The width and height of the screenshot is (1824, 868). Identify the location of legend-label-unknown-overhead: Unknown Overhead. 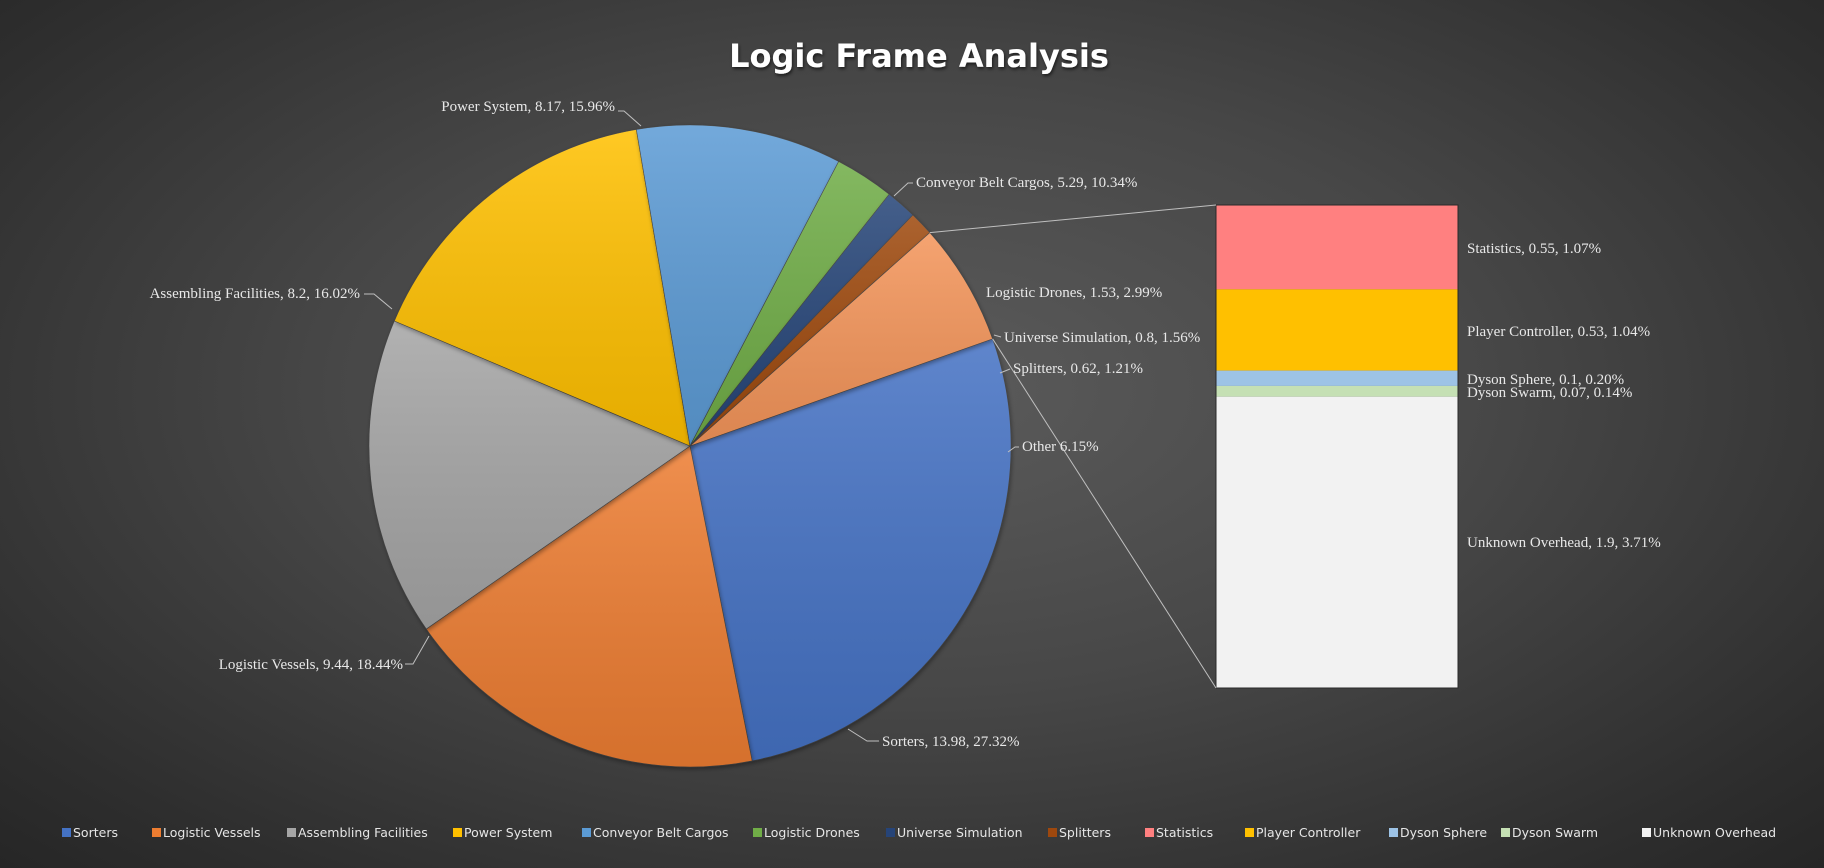
(1714, 832).